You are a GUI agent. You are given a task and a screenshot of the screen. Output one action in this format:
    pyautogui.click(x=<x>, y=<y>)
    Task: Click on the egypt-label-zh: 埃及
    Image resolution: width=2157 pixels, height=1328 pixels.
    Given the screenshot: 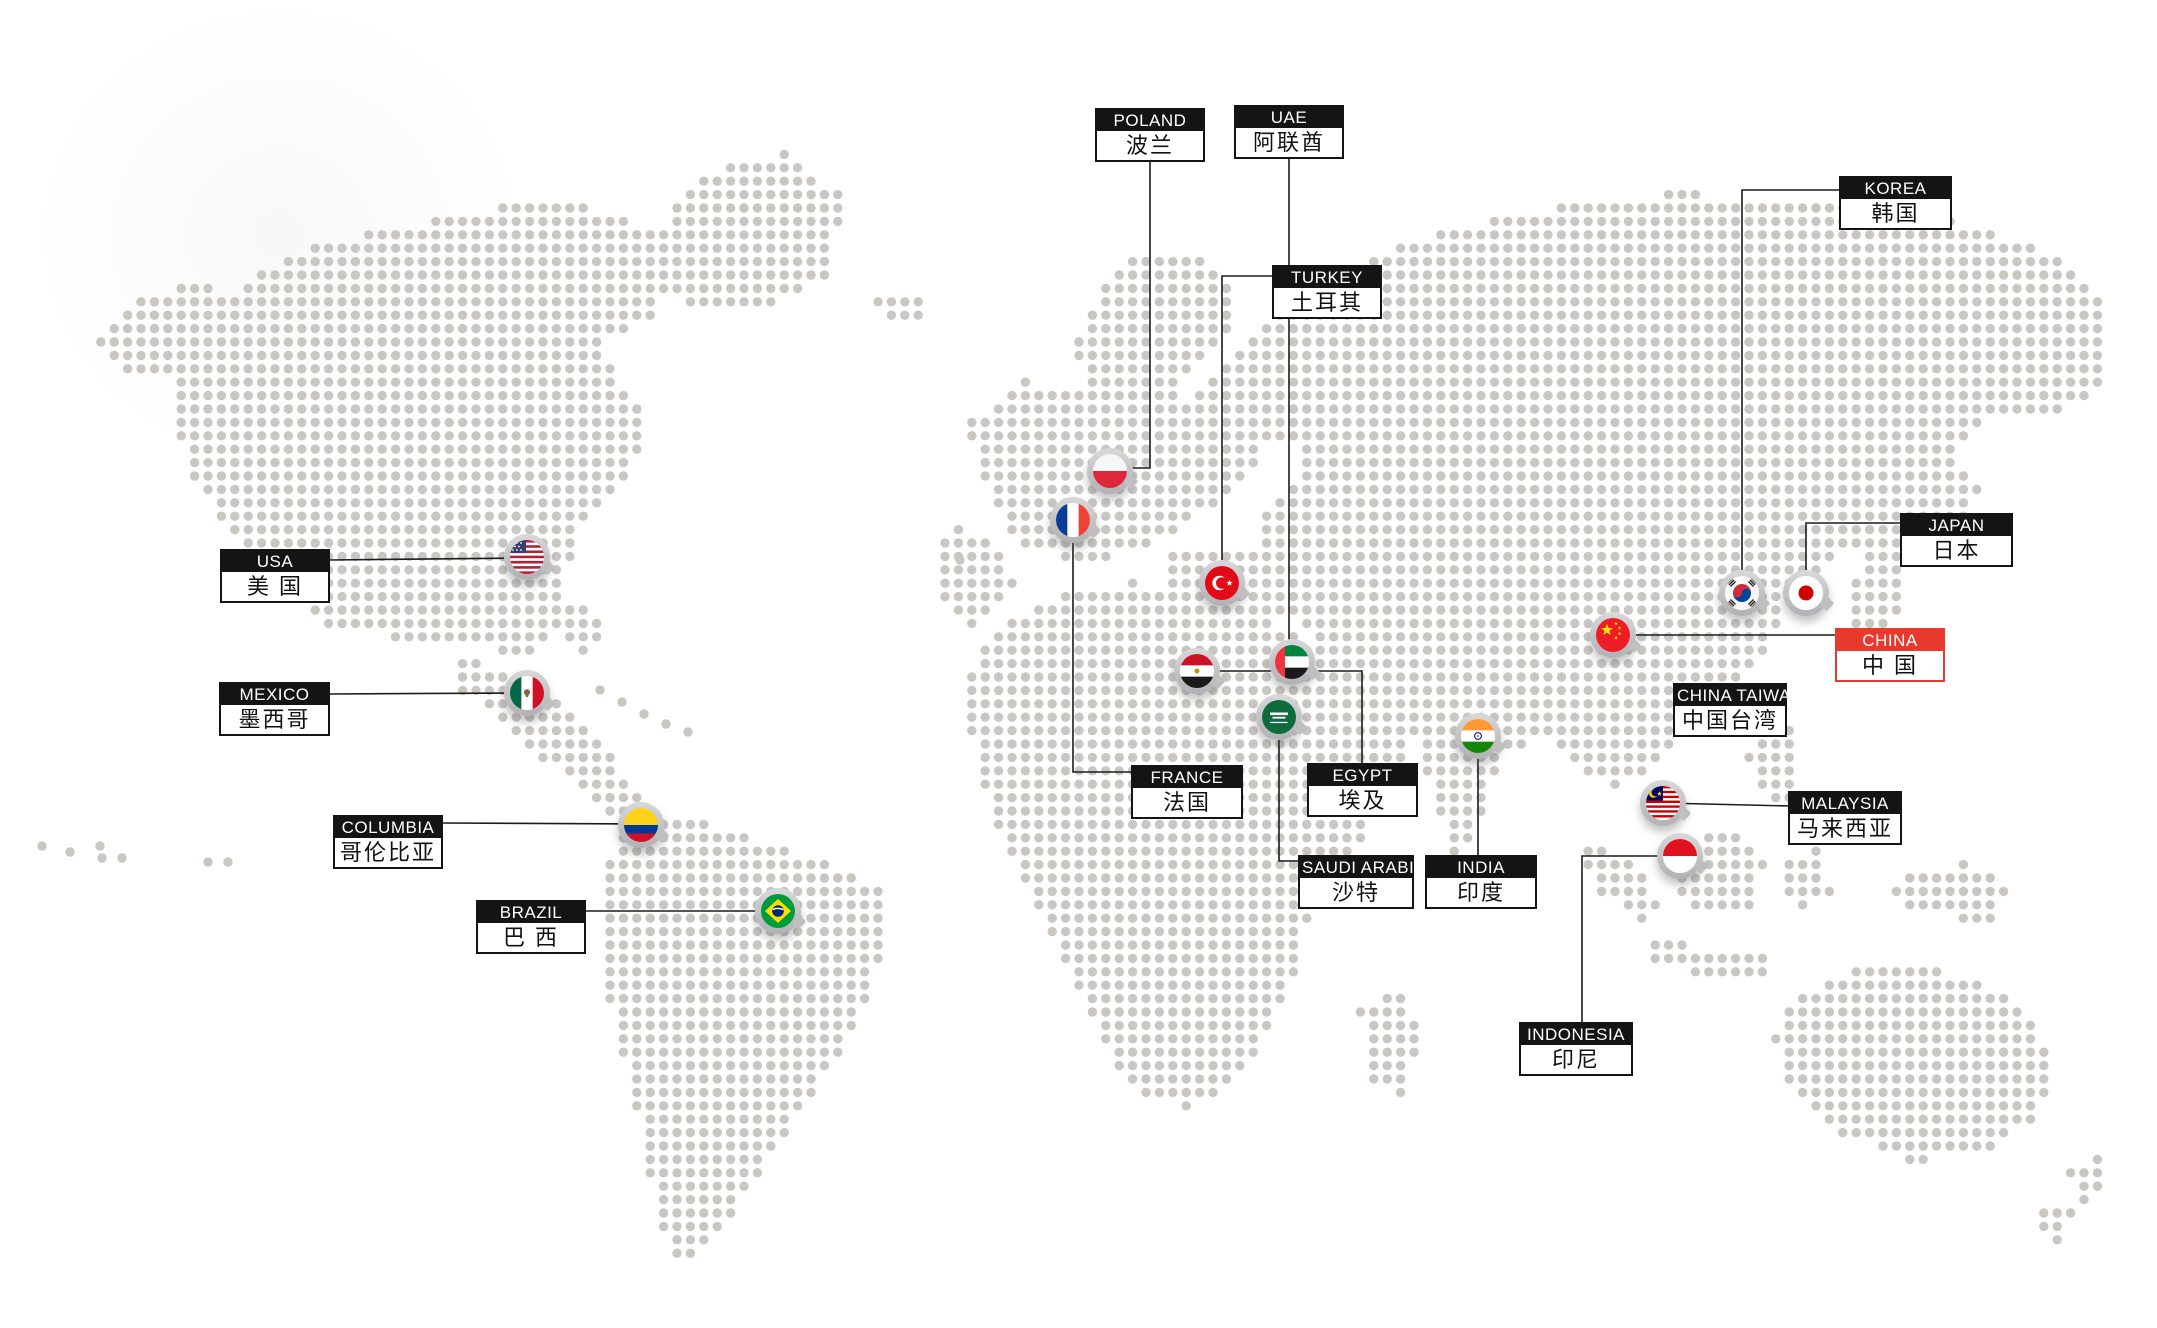 What is the action you would take?
    pyautogui.click(x=1362, y=800)
    